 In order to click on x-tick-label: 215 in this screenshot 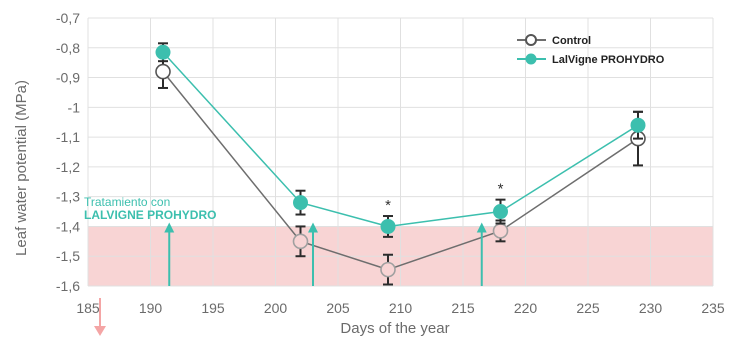, I will do `click(463, 308)`.